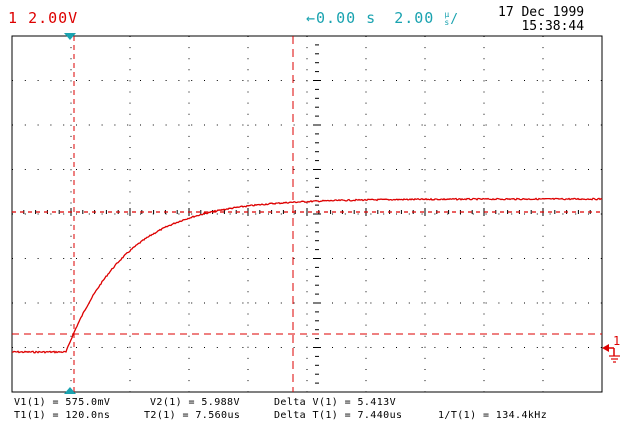 Image resolution: width=628 pixels, height=432 pixels. Describe the element at coordinates (616, 341) in the screenshot. I see `ground-marker-label: 1` at that location.